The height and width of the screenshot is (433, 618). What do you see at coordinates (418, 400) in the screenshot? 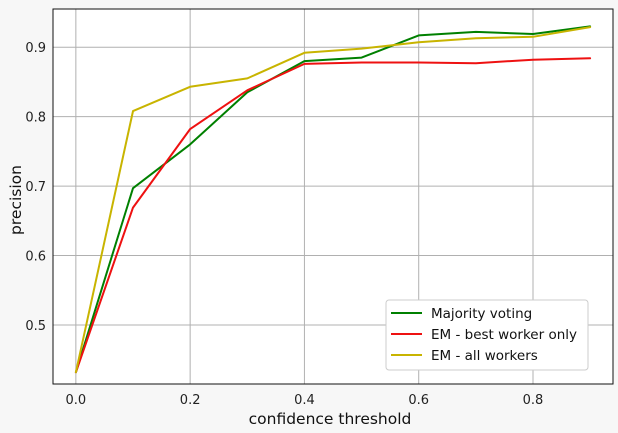
I see `x-tick-label: 0.6` at bounding box center [418, 400].